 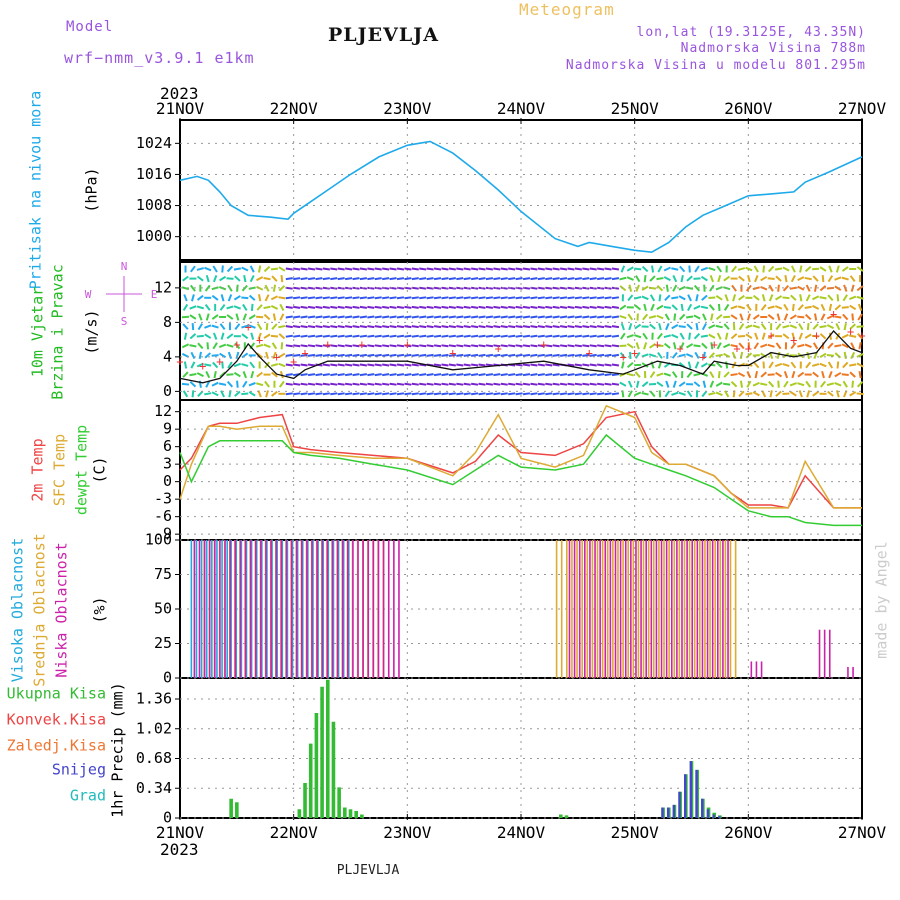 I want to click on y-tick-label: 0, so click(x=167, y=678).